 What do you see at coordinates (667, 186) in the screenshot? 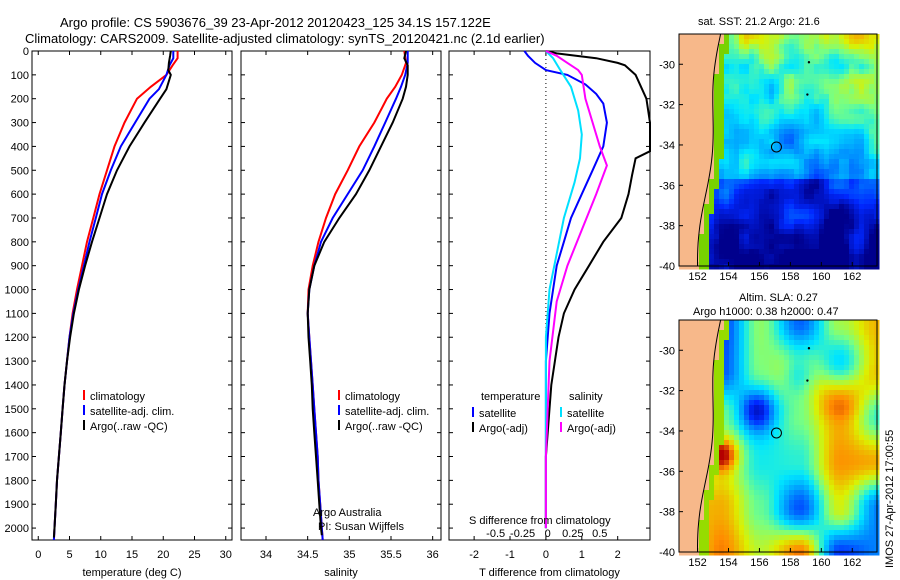
I see `lat-tick-label: -36` at bounding box center [667, 186].